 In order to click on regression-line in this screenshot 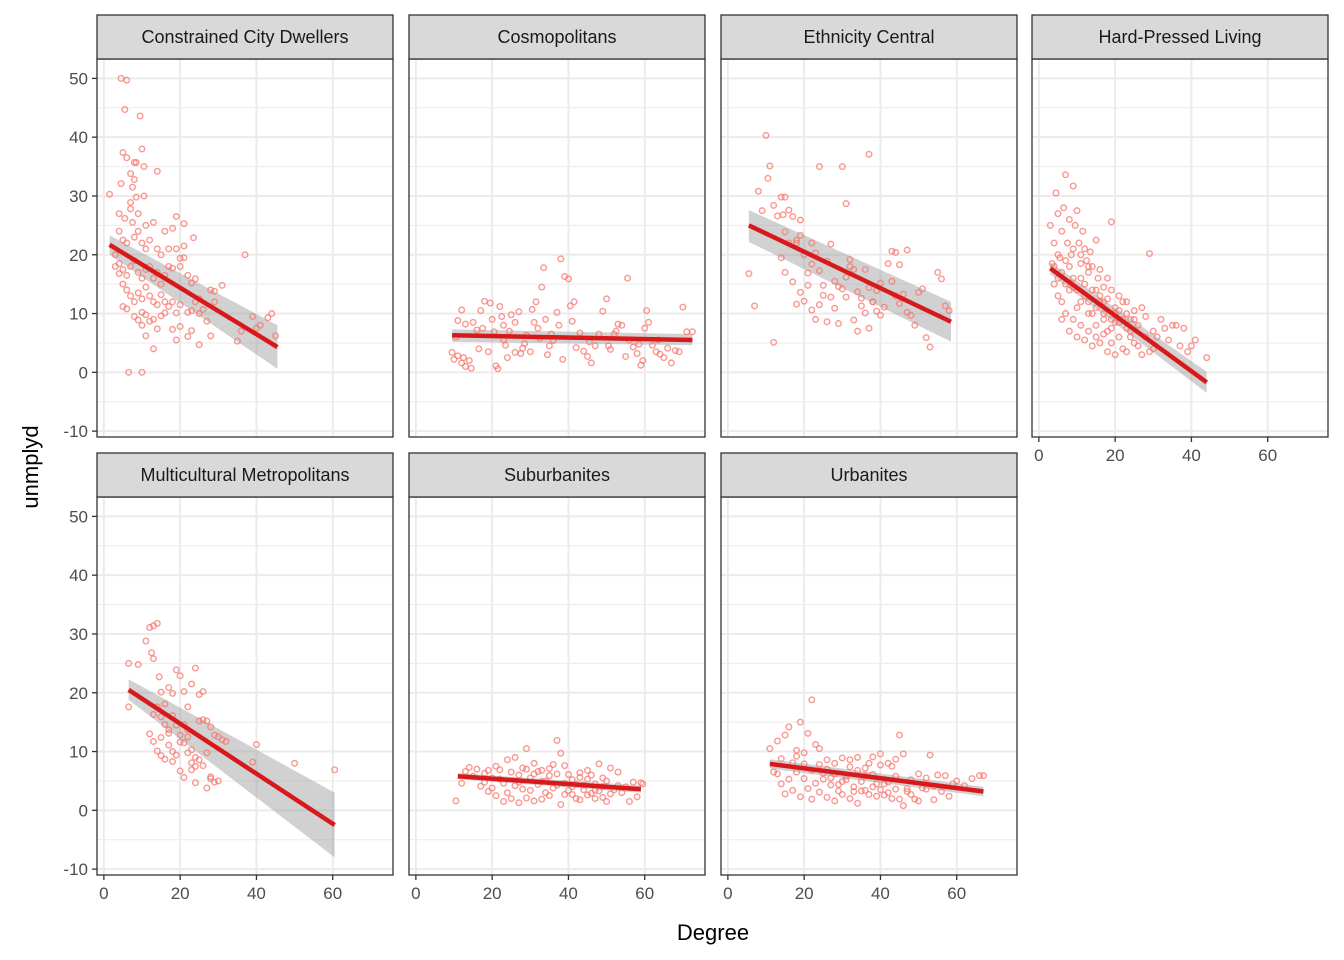, I will do `click(849, 273)`.